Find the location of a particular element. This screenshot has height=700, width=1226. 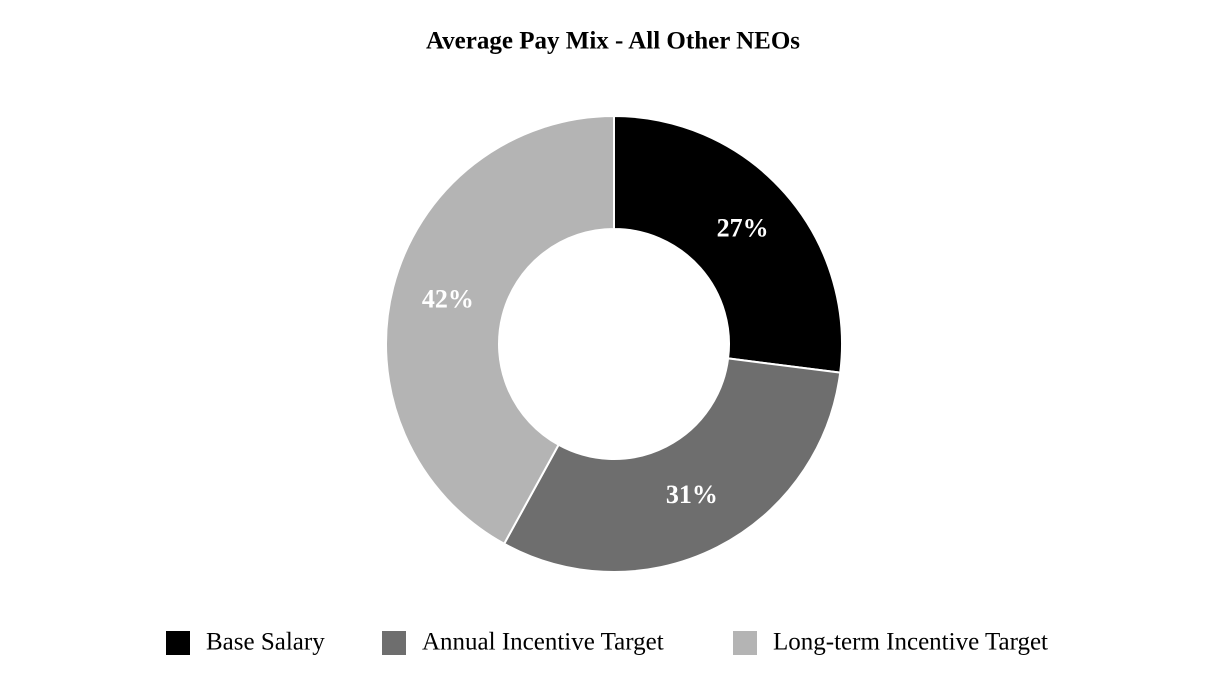

data-label: 42% is located at coordinates (448, 298).